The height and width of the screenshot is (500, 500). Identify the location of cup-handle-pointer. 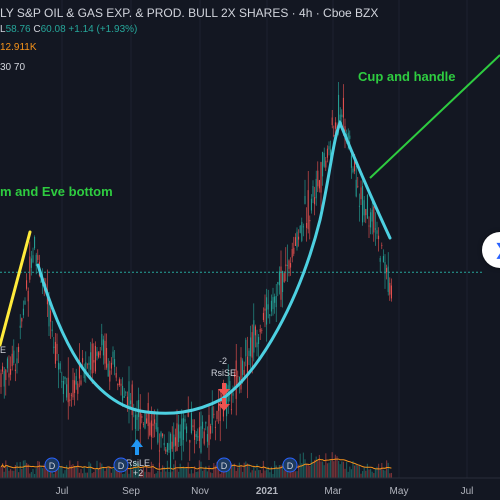
(434, 116).